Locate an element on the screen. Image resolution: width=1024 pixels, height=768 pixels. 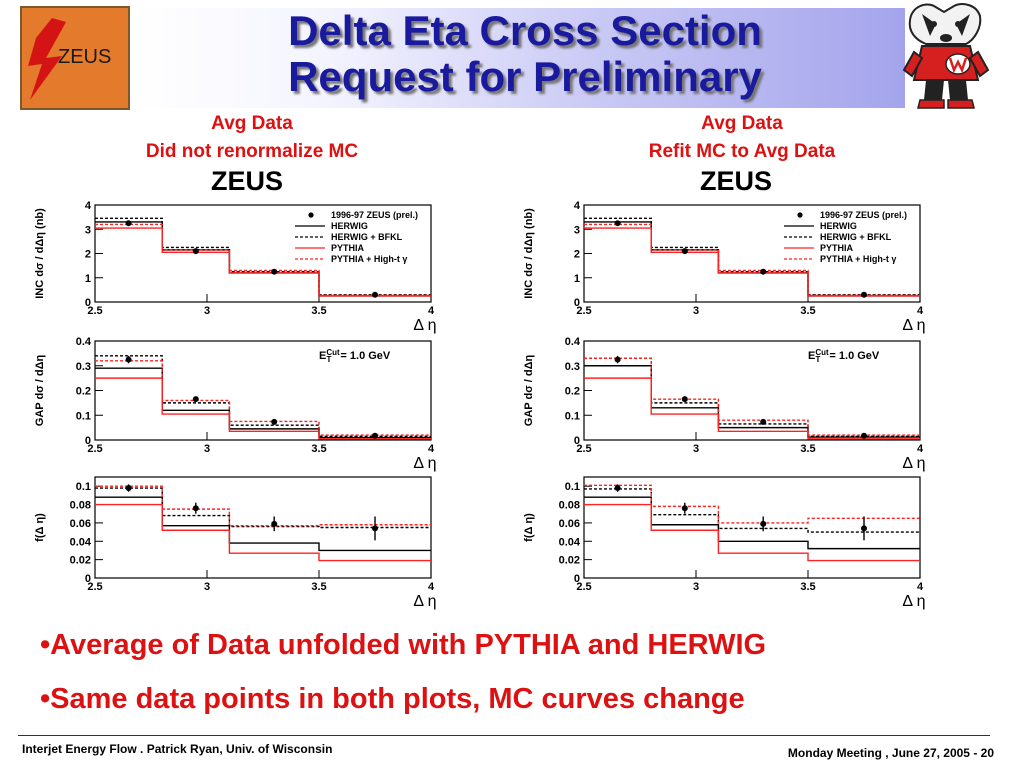
y-tick-label: 0.06 is located at coordinates (80, 524).